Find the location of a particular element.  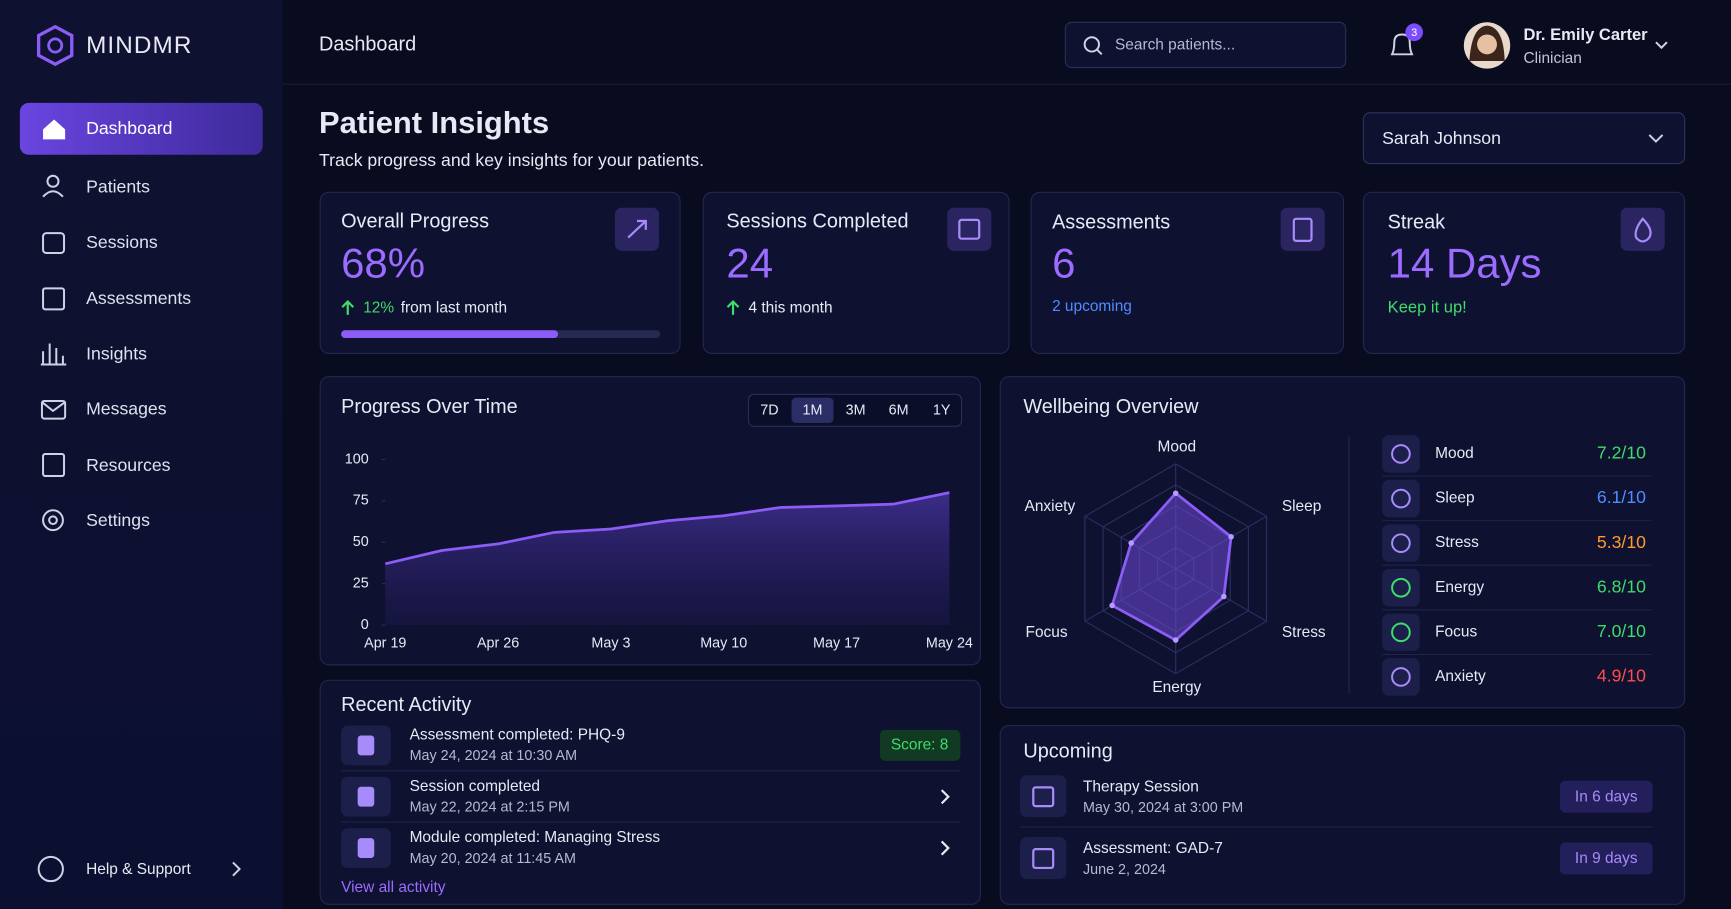

line is located at coordinates (667, 528).